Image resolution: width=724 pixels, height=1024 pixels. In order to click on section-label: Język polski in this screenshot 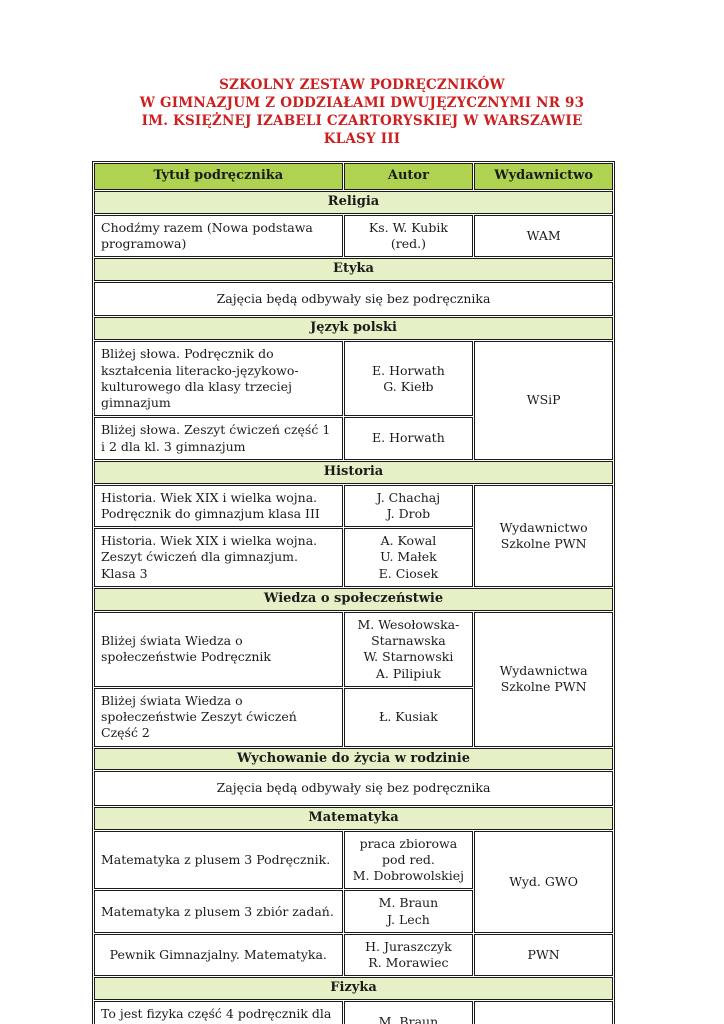, I will do `click(353, 329)`.